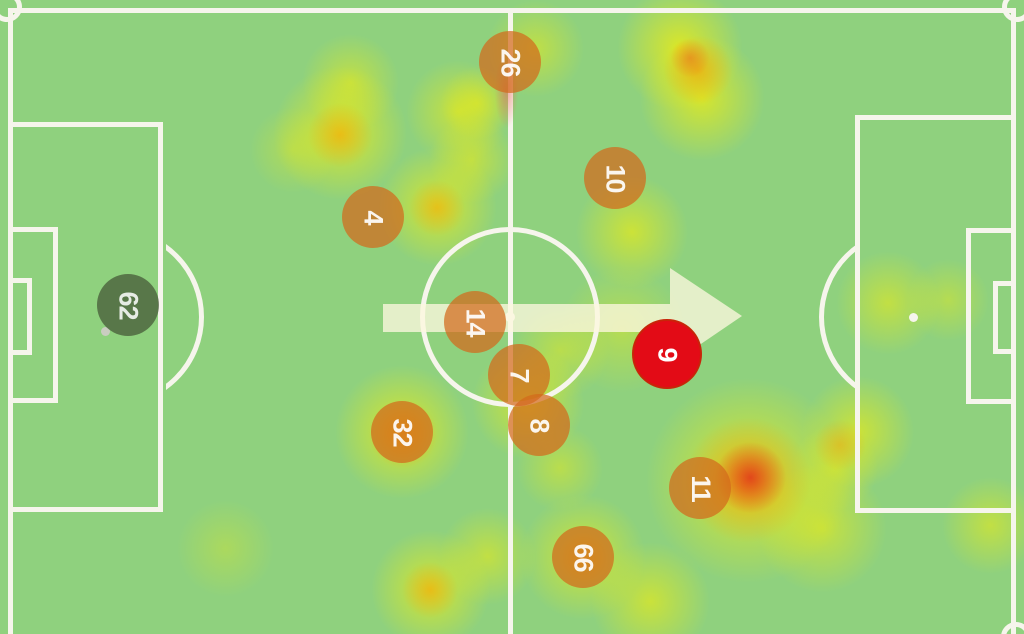 The image size is (1024, 634). I want to click on player-marker-32: 32, so click(402, 432).